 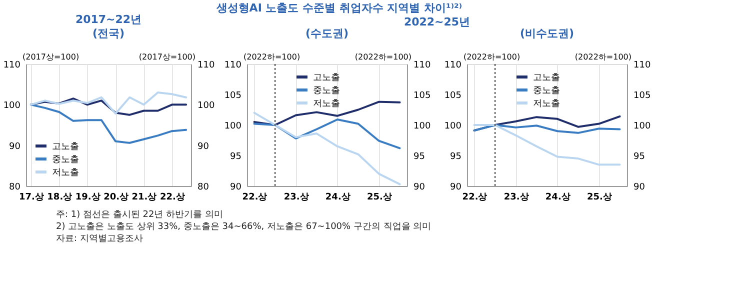 I want to click on y-tick-label: 80, so click(x=15, y=187).